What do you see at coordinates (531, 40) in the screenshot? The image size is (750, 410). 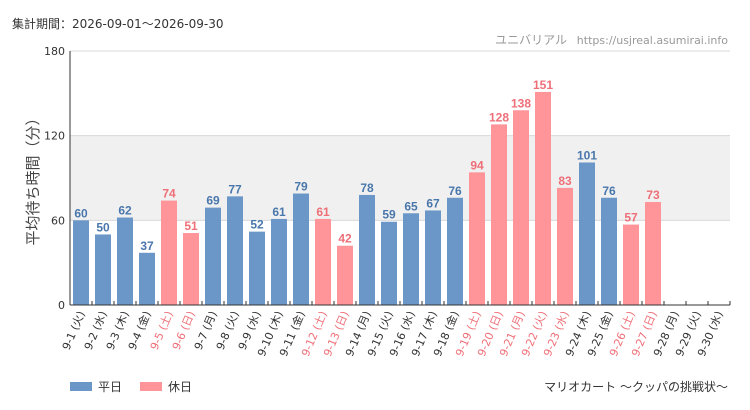 I see `site-name: ユニバリアル` at bounding box center [531, 40].